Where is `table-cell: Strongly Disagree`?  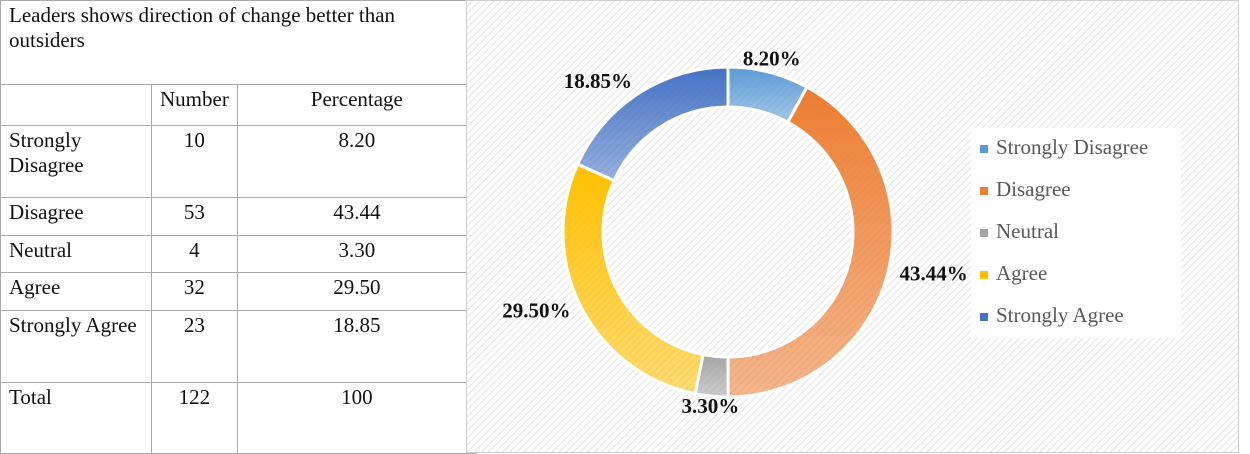 table-cell: Strongly Disagree is located at coordinates (76, 161).